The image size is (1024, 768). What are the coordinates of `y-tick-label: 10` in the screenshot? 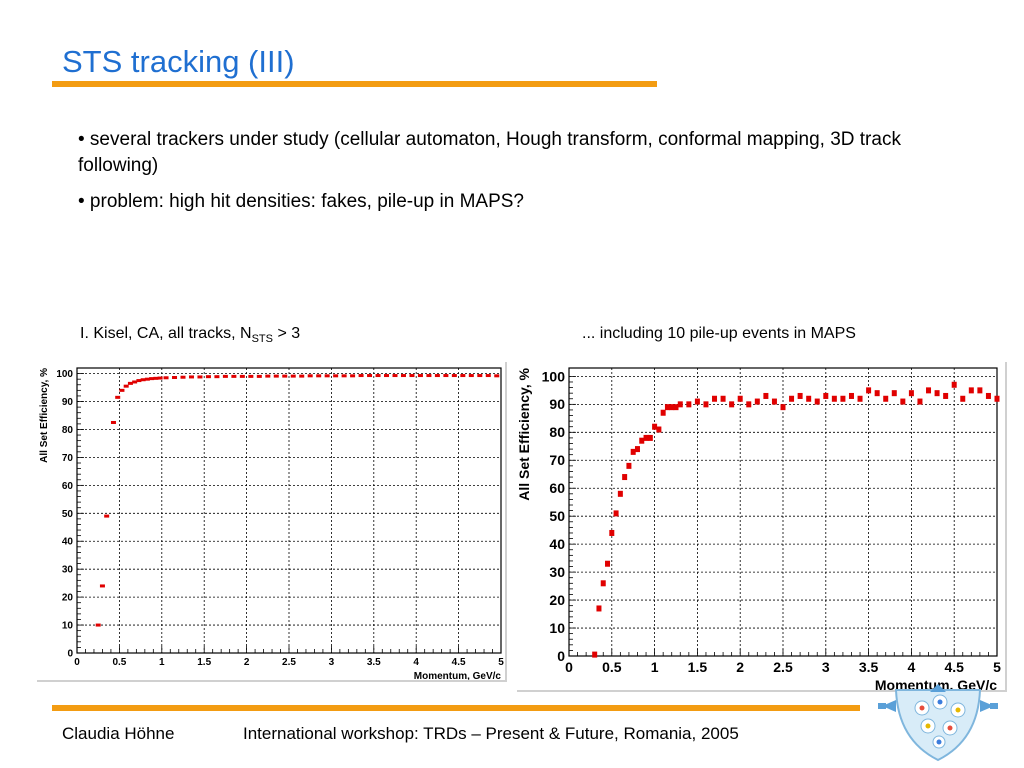 It's located at (557, 628).